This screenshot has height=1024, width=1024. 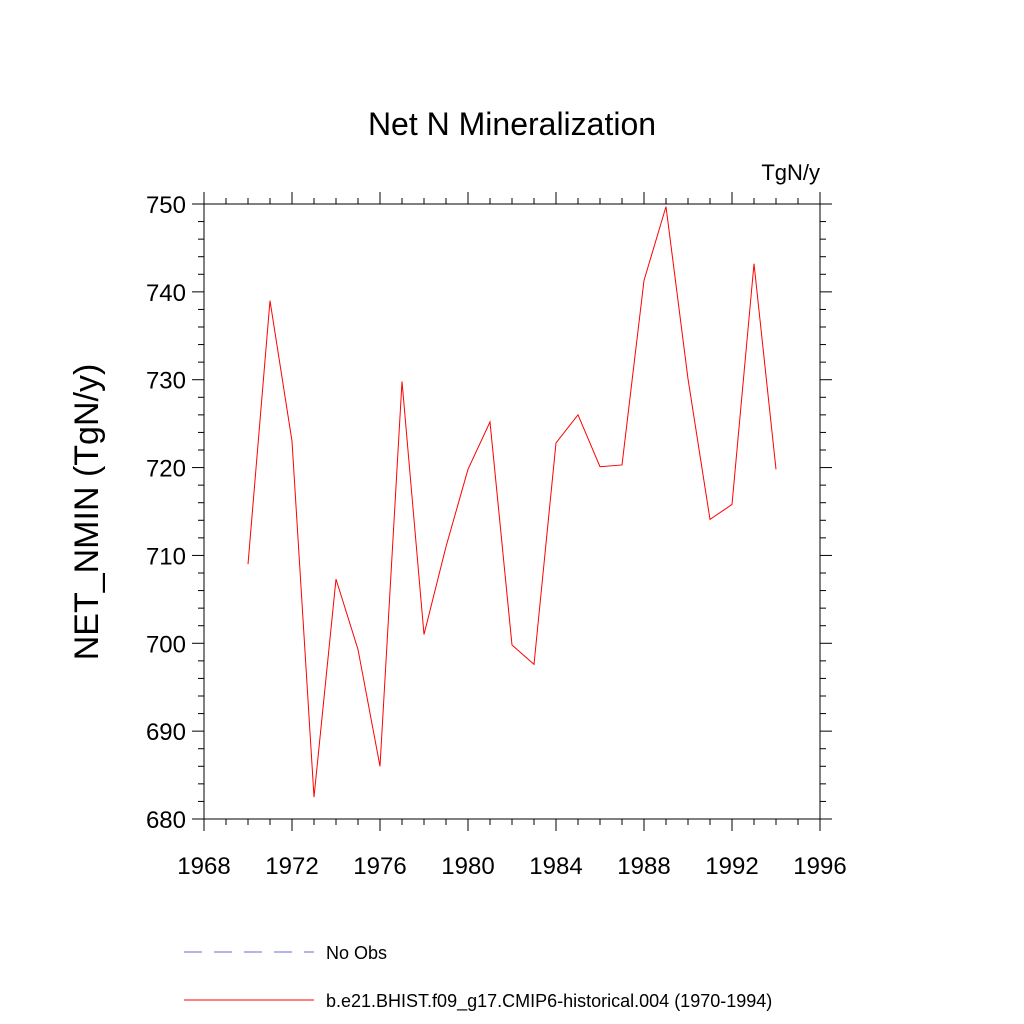 I want to click on x-tick-label: 1968, so click(x=203, y=866).